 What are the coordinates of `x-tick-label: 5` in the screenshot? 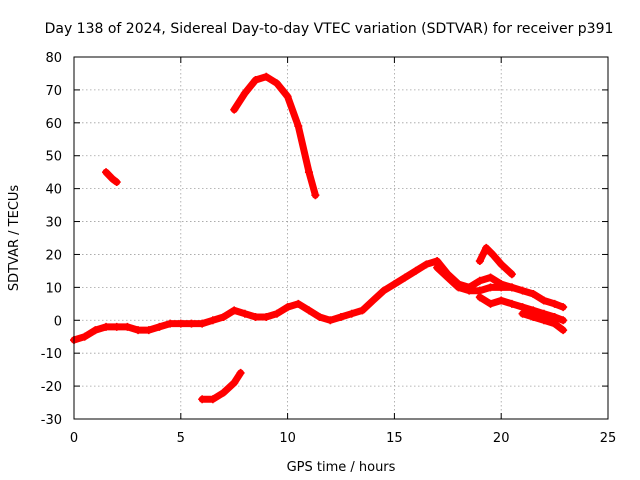 It's located at (181, 438).